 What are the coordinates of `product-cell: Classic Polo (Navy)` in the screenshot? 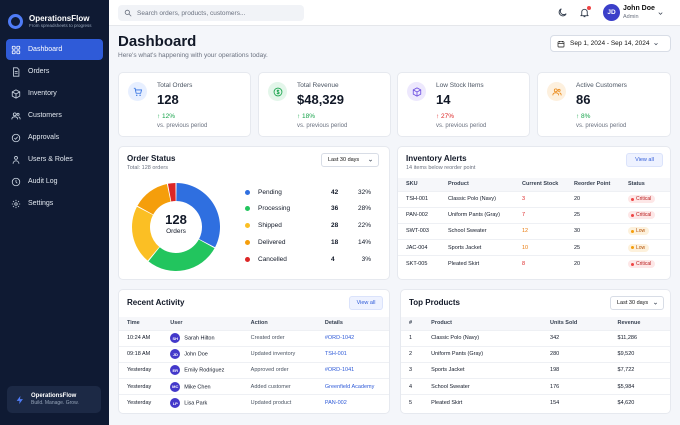 It's located at (477, 199).